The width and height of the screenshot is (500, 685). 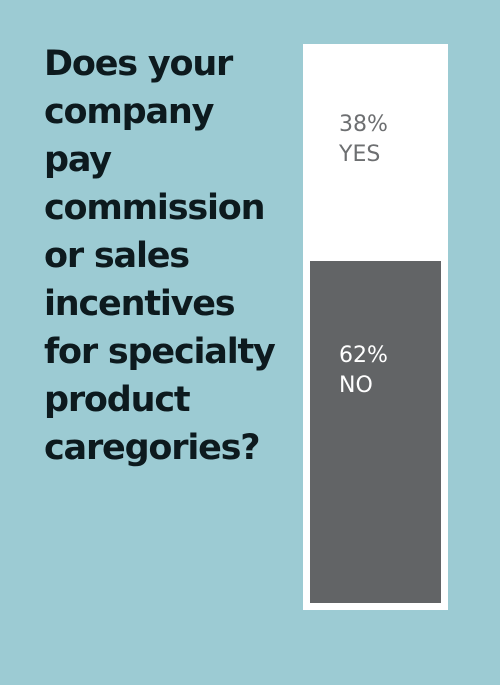 I want to click on segment-percent-no: 62%, so click(x=363, y=355).